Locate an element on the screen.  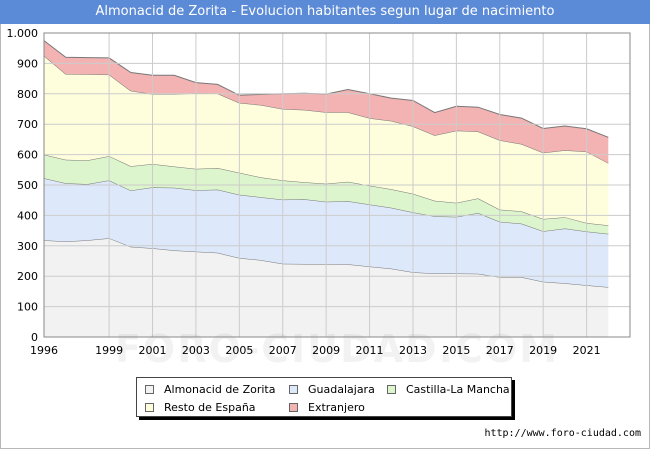
x-tick-label-11: 2019 is located at coordinates (543, 350).